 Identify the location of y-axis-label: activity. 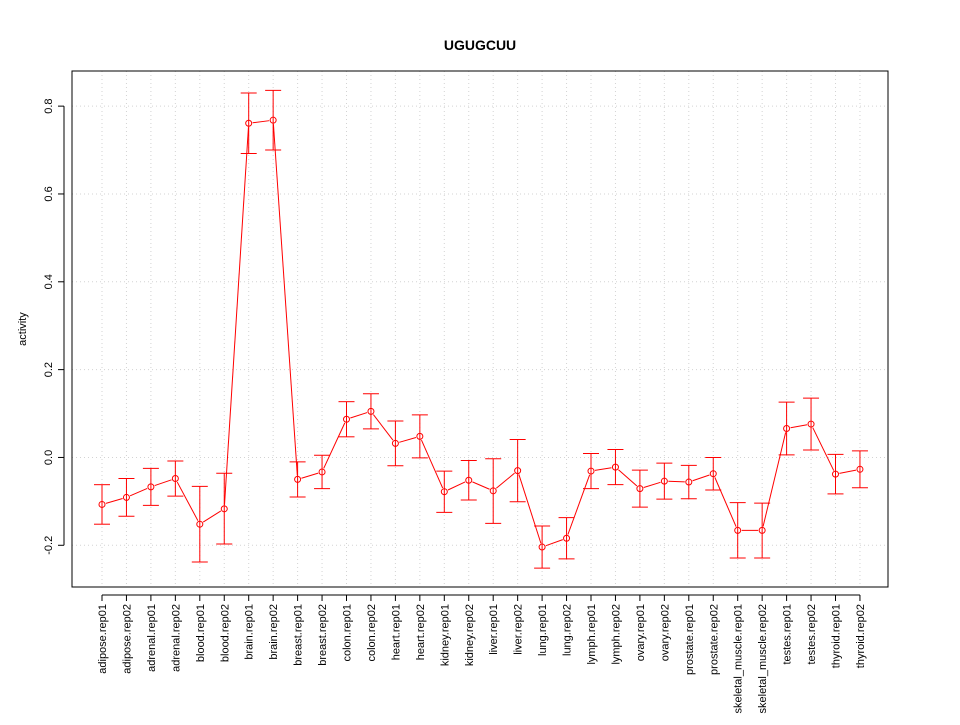
(23, 329).